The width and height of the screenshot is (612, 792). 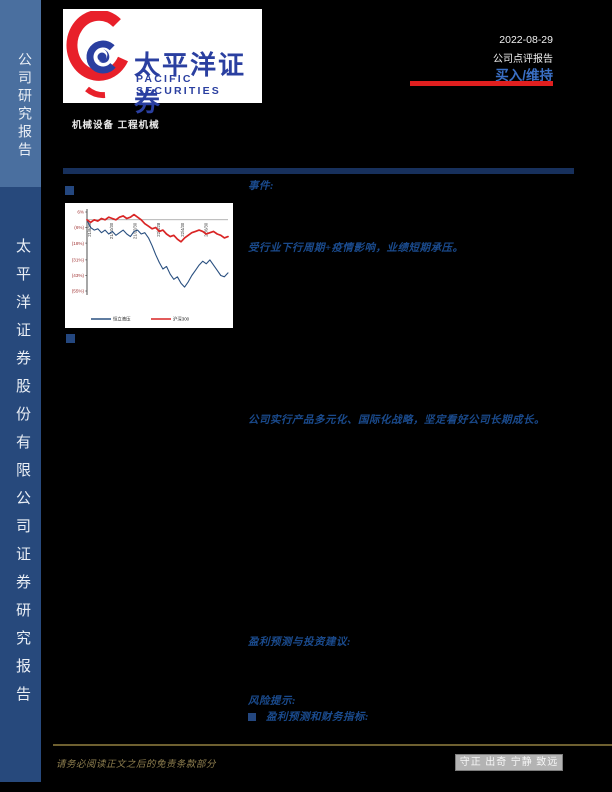 I want to click on financial-table-title-row: 盈利预测和财务指标:, so click(x=308, y=716).